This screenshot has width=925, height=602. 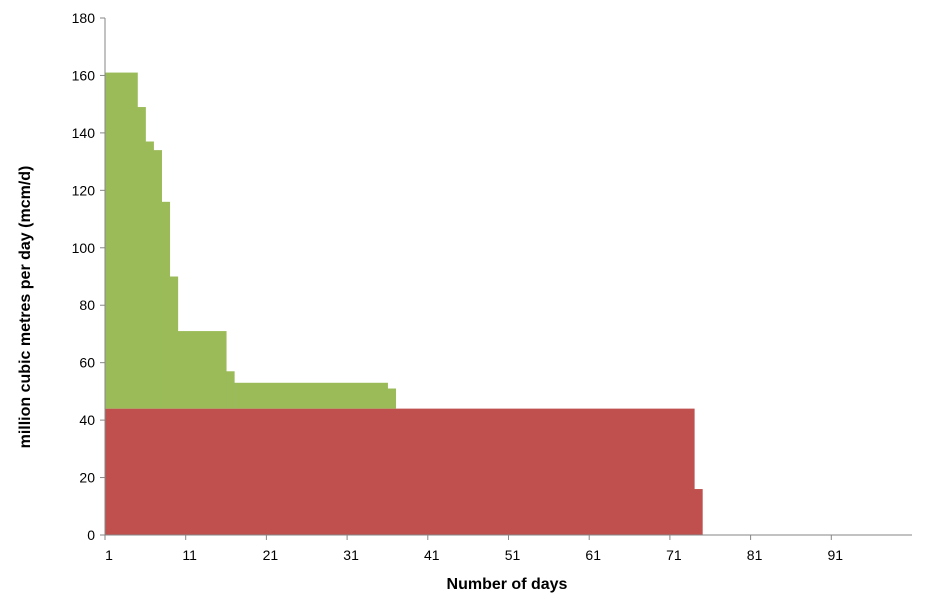 I want to click on x-tick-label: 51, so click(x=513, y=555).